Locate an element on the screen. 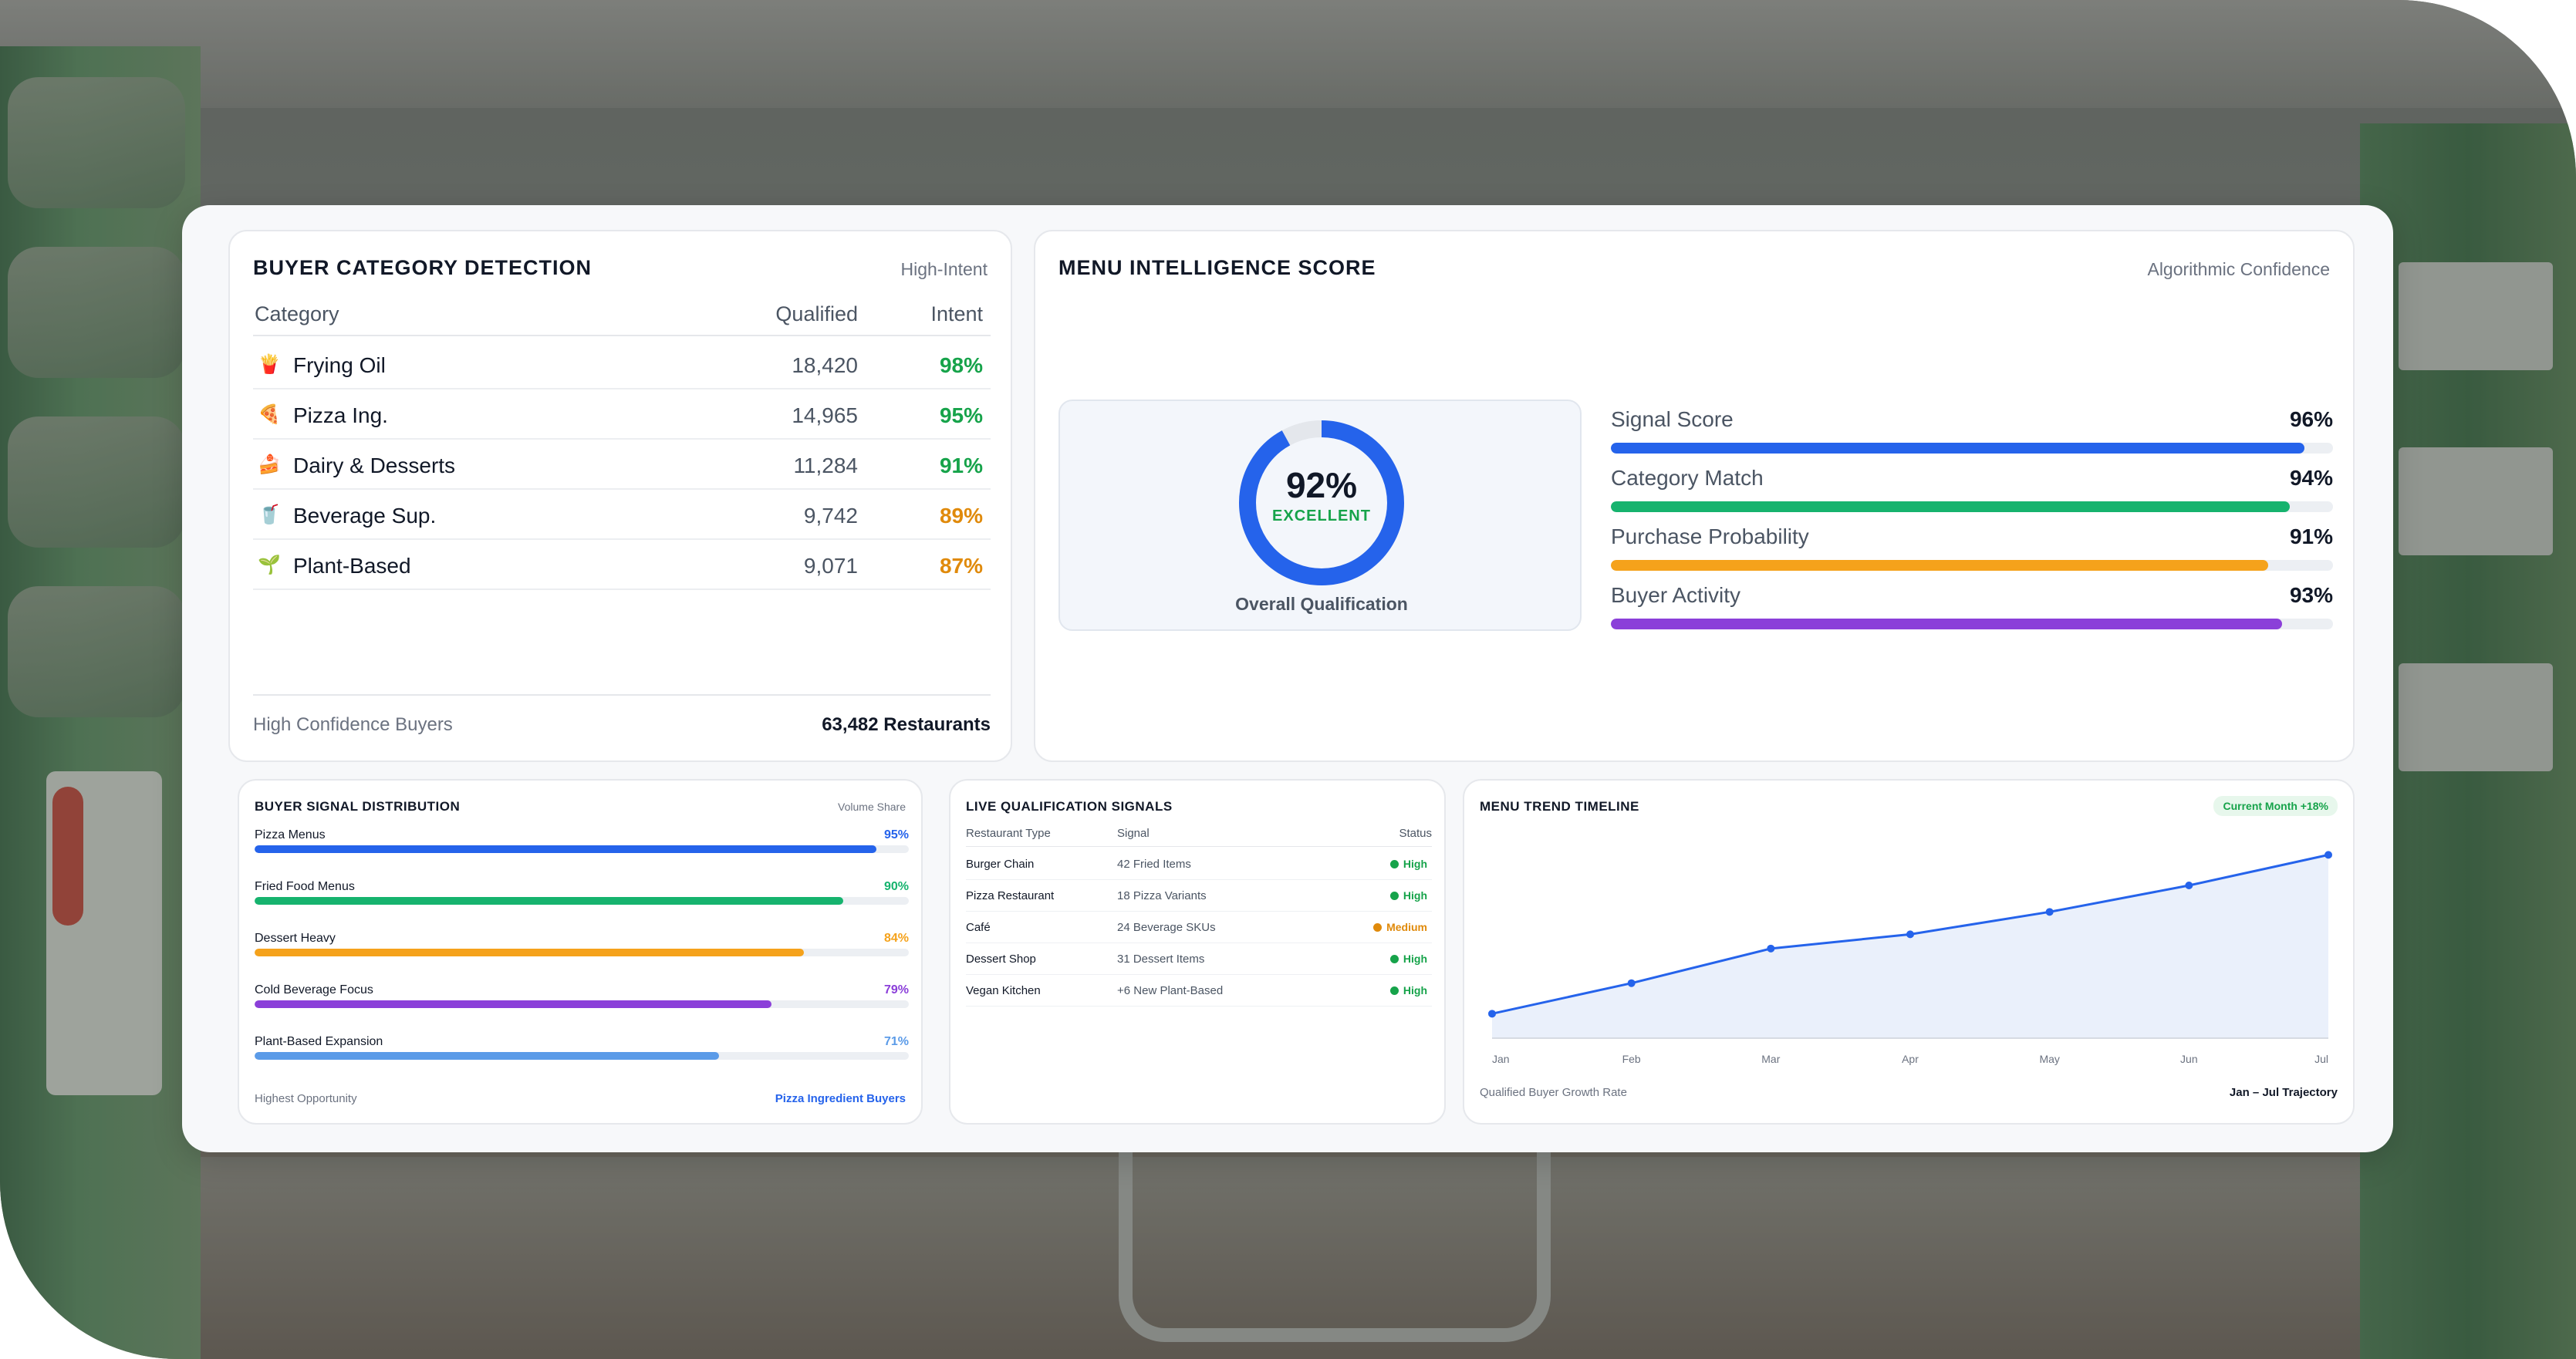  trend-footer-label: Qualified Buyer Growth Rate is located at coordinates (1553, 1092).